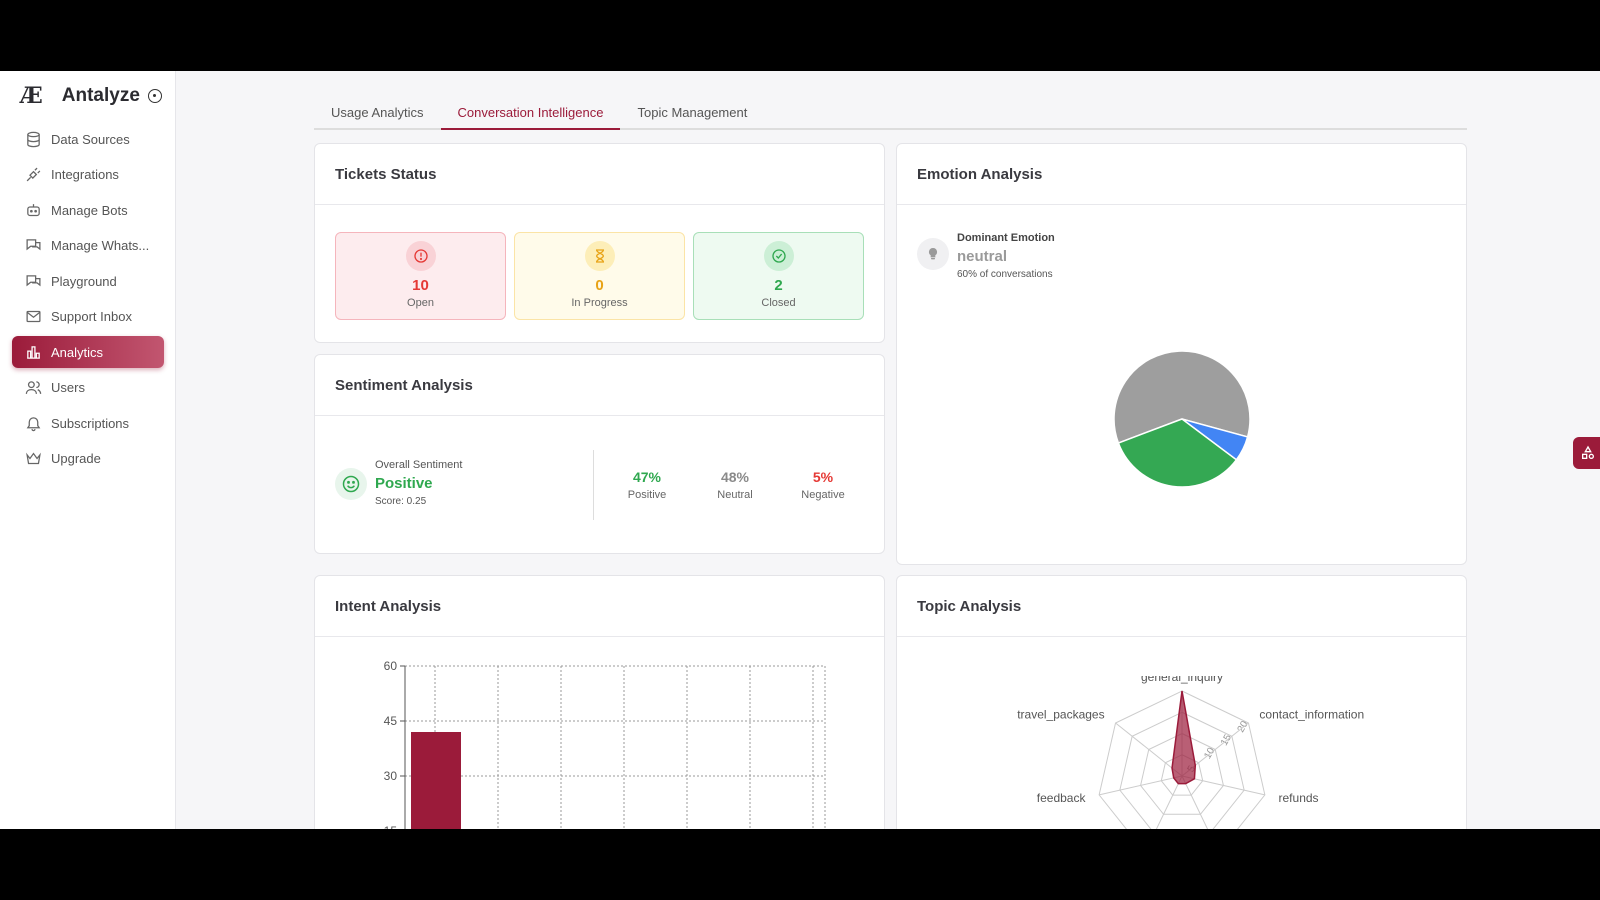 The width and height of the screenshot is (1600, 900). What do you see at coordinates (1311, 714) in the screenshot?
I see `radar-axis-label: contact_information` at bounding box center [1311, 714].